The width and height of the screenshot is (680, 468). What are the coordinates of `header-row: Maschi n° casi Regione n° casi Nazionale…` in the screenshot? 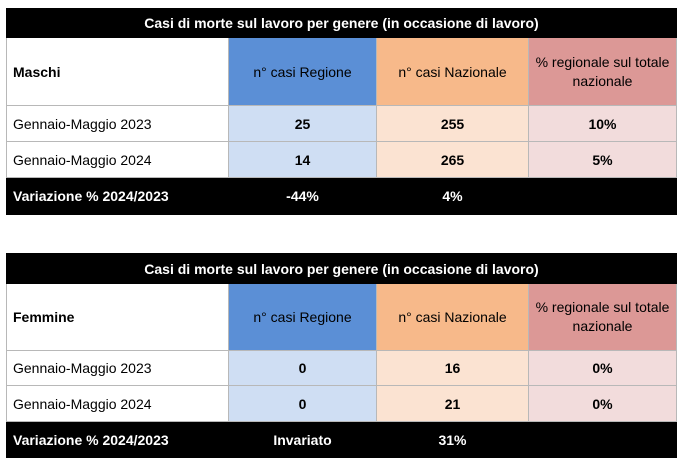 It's located at (342, 71).